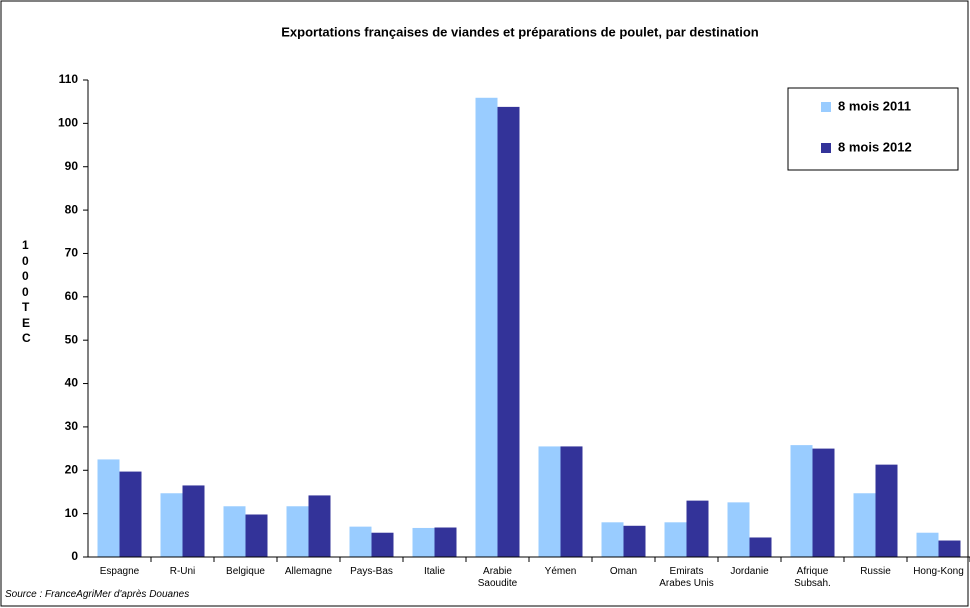 The height and width of the screenshot is (608, 970). I want to click on x-tick-label: Jordanie, so click(749, 571).